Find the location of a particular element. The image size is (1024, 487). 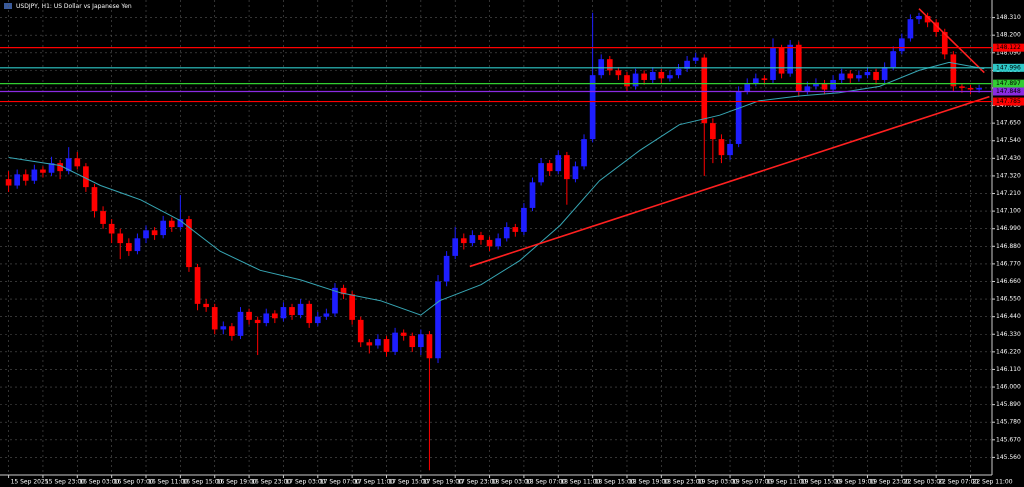

x-tick-label: 22 Sep 03:00 is located at coordinates (924, 482).